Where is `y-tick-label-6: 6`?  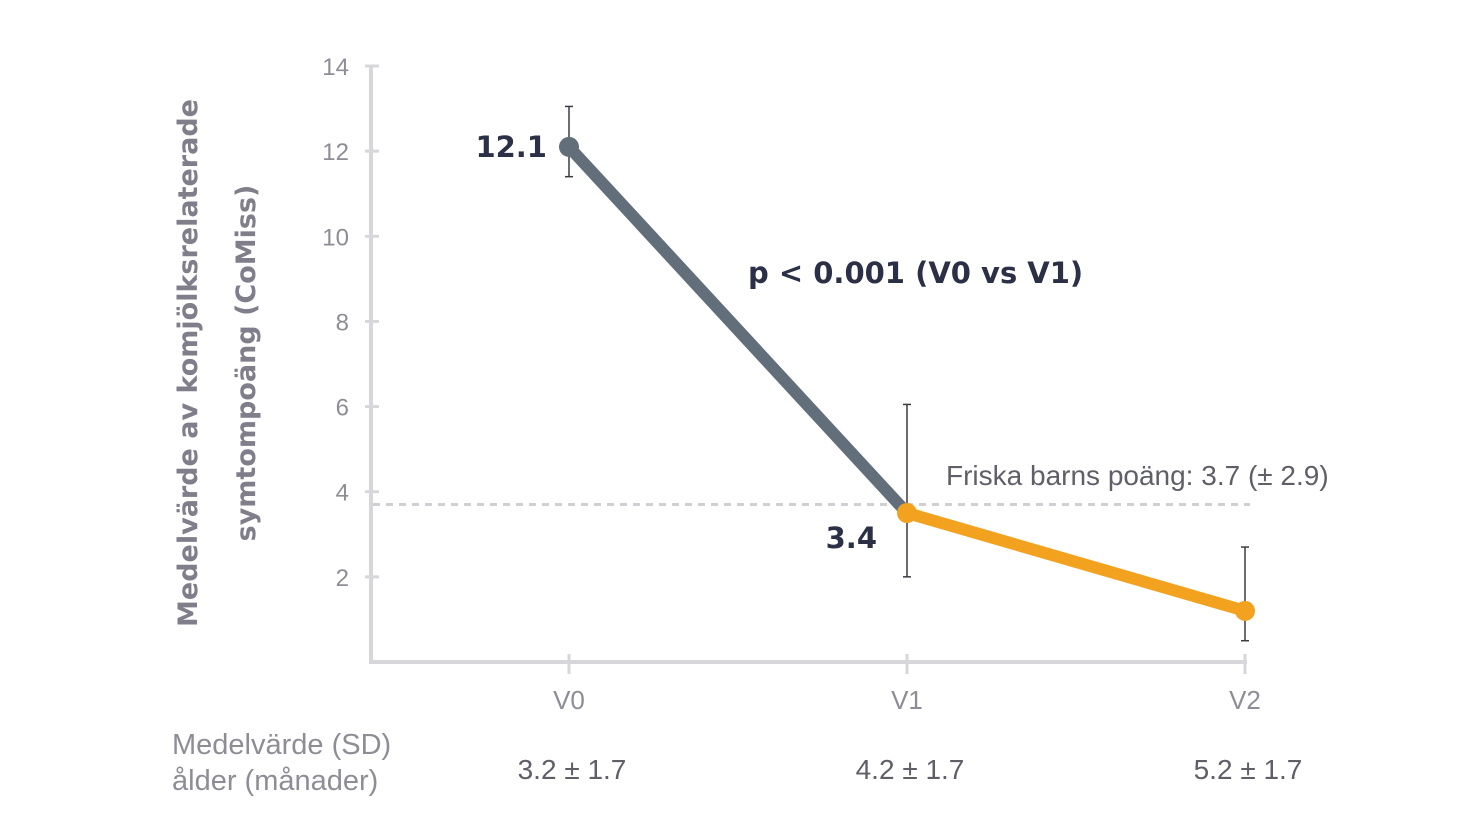 y-tick-label-6: 6 is located at coordinates (342, 408).